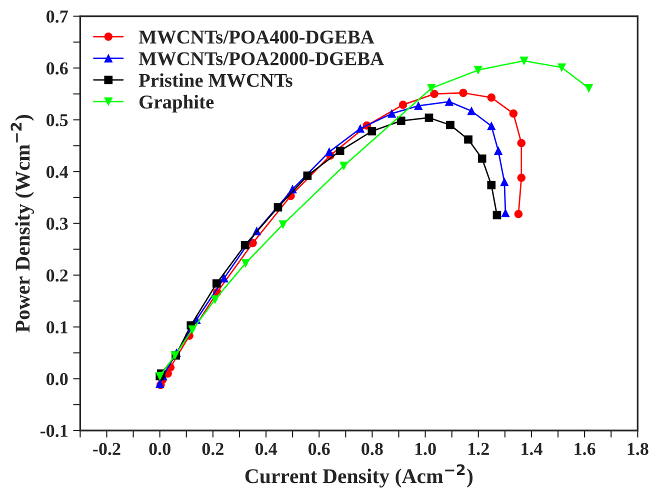  I want to click on x-tick-label: 0.8, so click(372, 449).